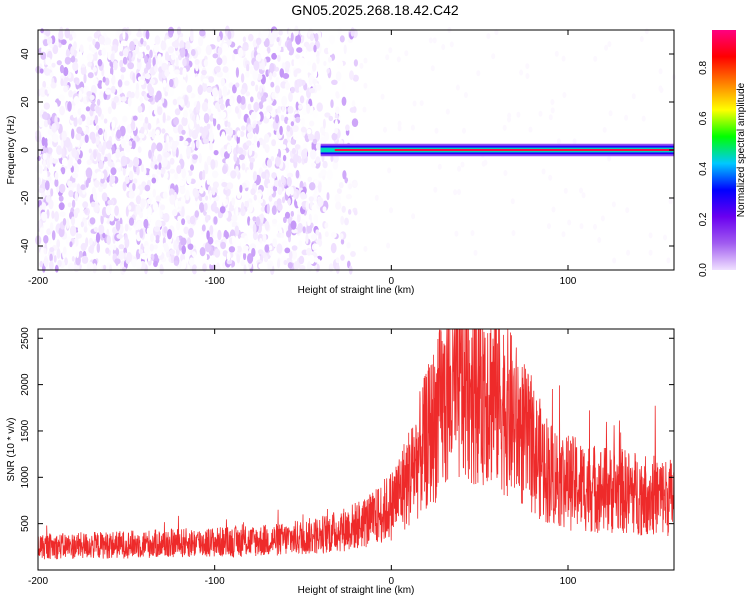  I want to click on spectrogram-y-tick-label: -40, so click(25, 245).